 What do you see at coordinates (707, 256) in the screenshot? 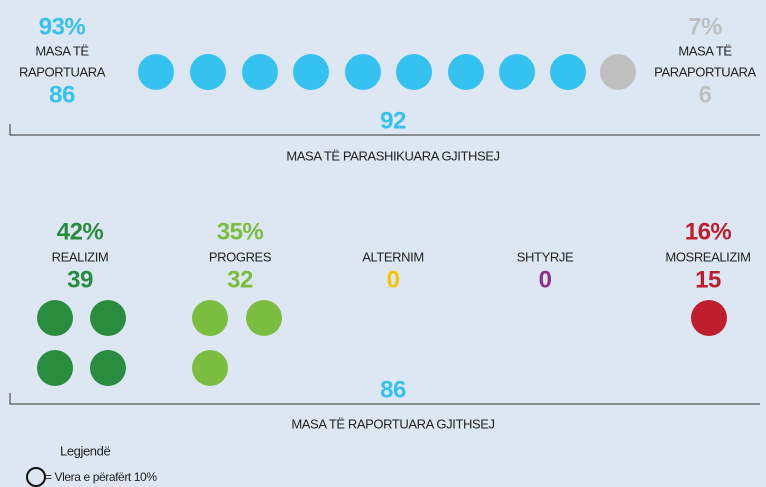
I see `label: MOSREALIZIM` at bounding box center [707, 256].